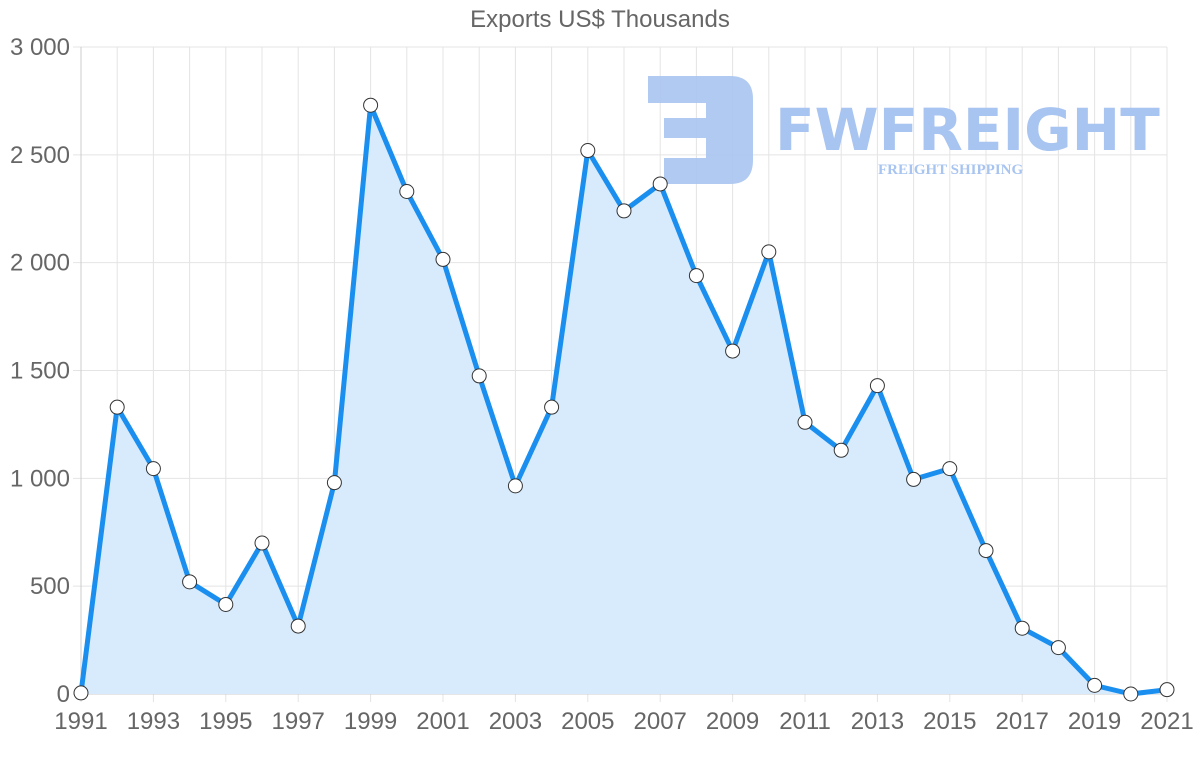 The height and width of the screenshot is (763, 1200). What do you see at coordinates (50, 586) in the screenshot?
I see `y-tick-label: 500` at bounding box center [50, 586].